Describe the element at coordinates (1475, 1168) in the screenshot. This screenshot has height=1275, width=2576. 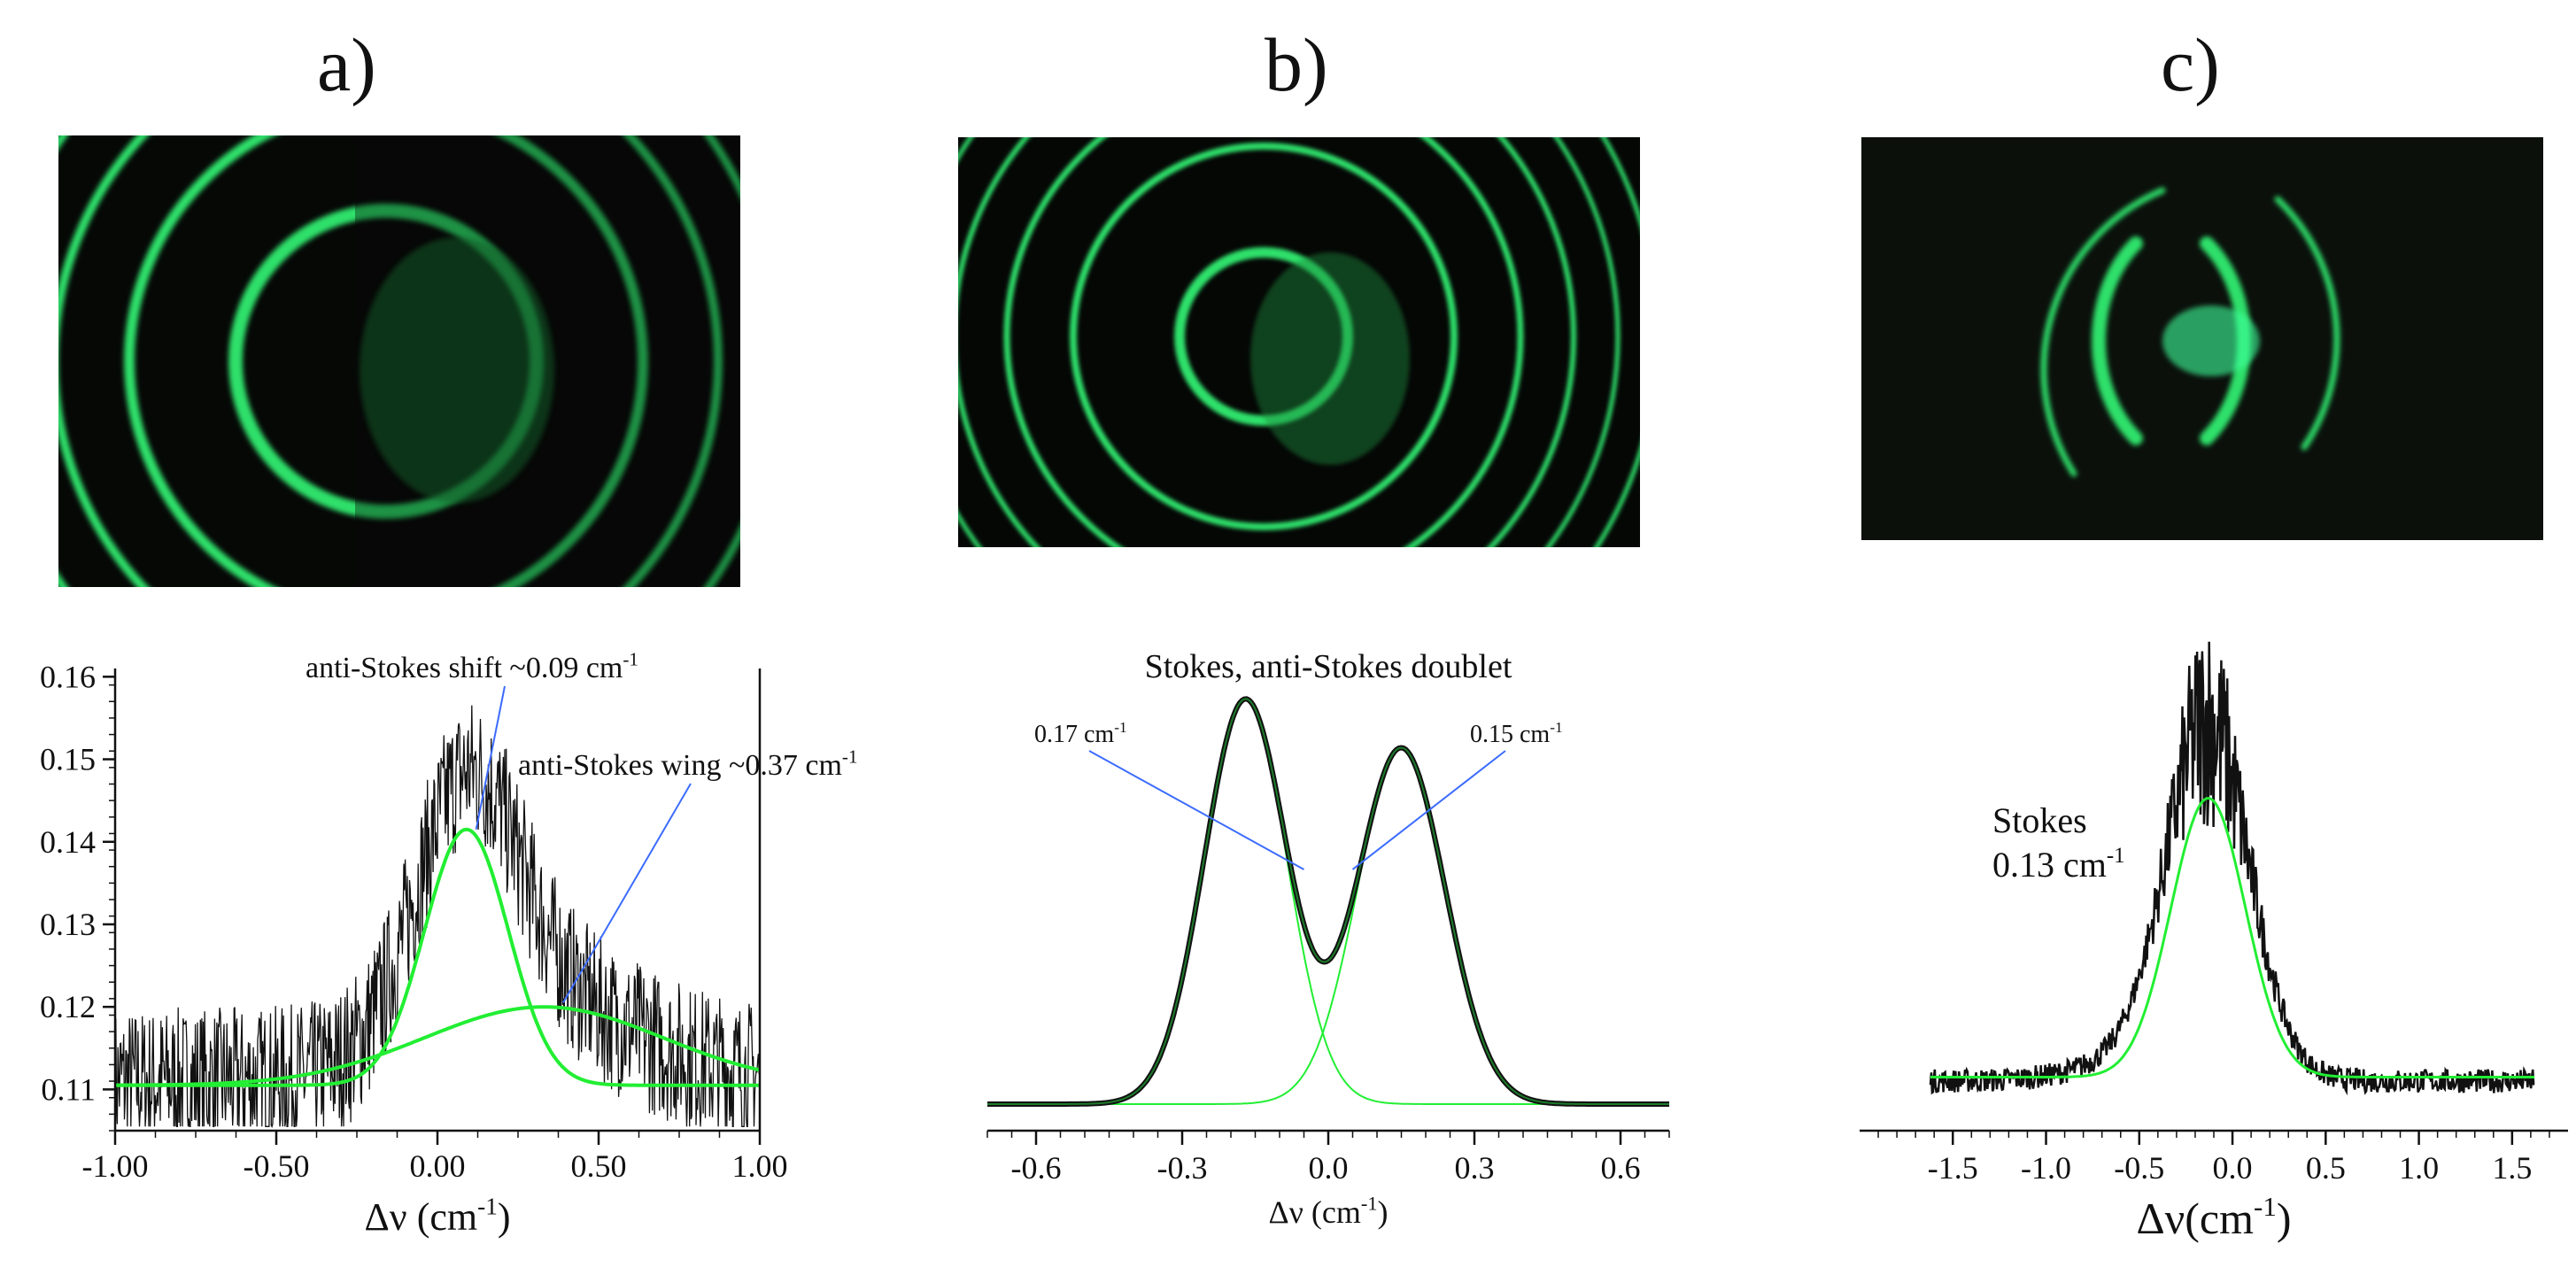
I see `x-tick-label-b: 0.3` at that location.